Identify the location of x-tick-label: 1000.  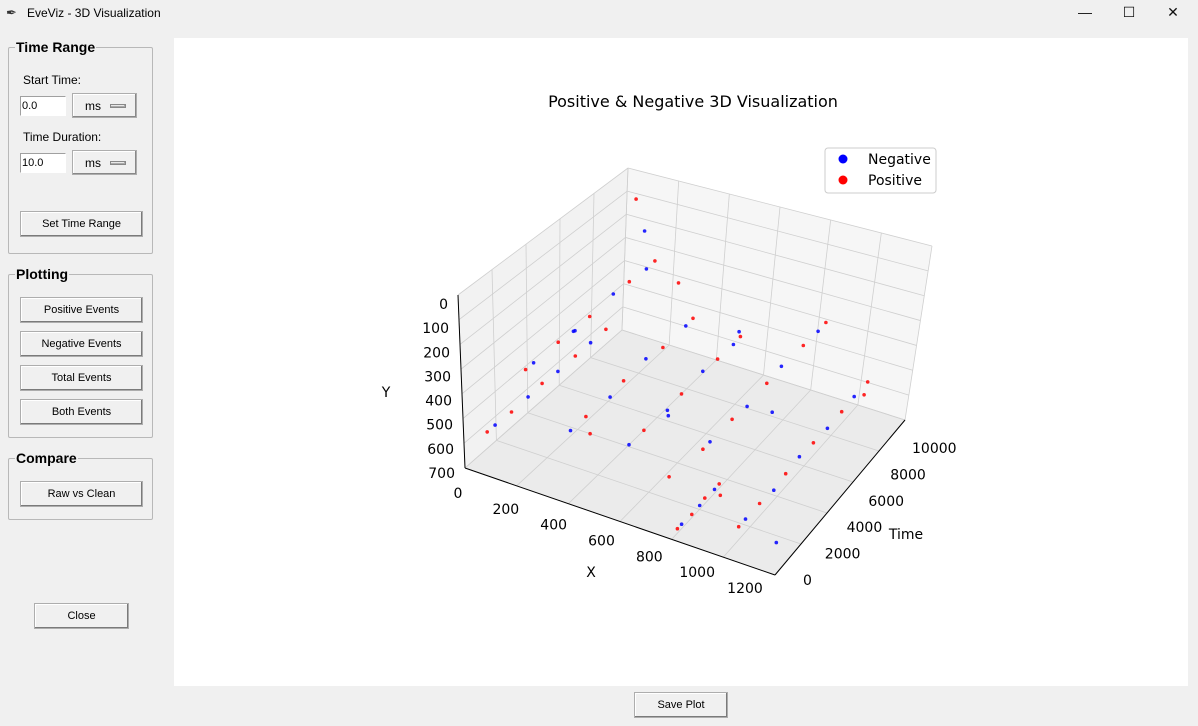
(697, 573).